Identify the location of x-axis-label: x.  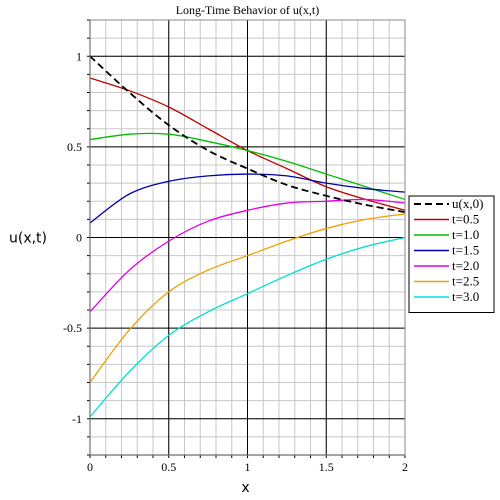
(245, 488).